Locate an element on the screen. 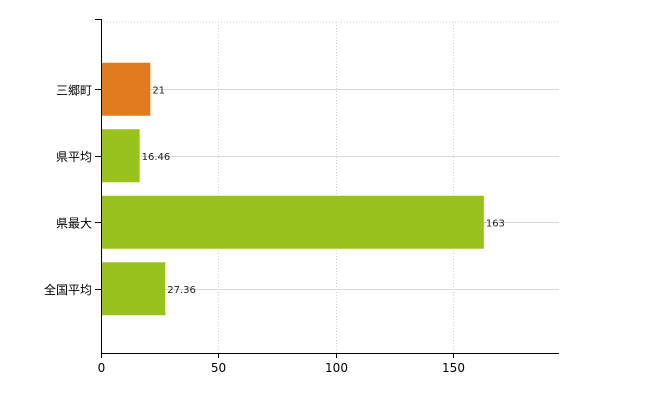 The height and width of the screenshot is (400, 650). category-label: 県最大 is located at coordinates (74, 223).